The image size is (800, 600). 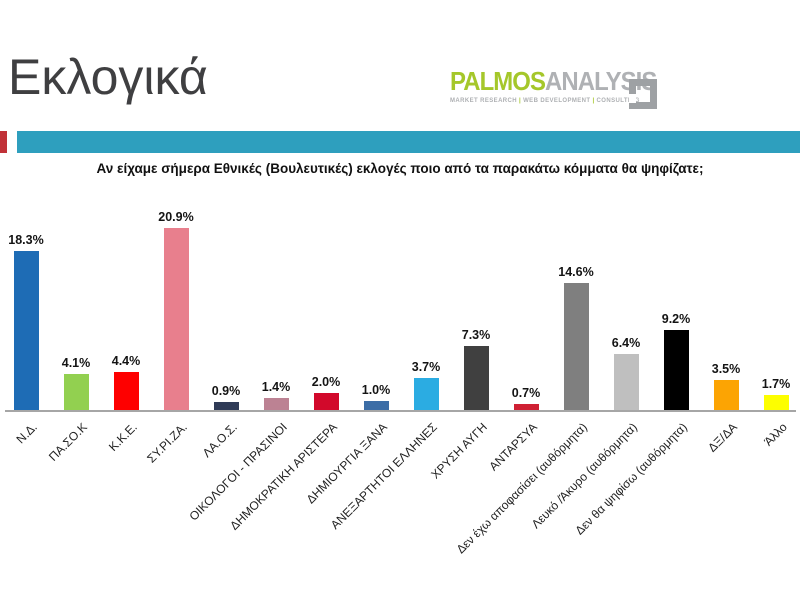 What do you see at coordinates (226, 391) in the screenshot?
I see `bar-value-label: 0.9%` at bounding box center [226, 391].